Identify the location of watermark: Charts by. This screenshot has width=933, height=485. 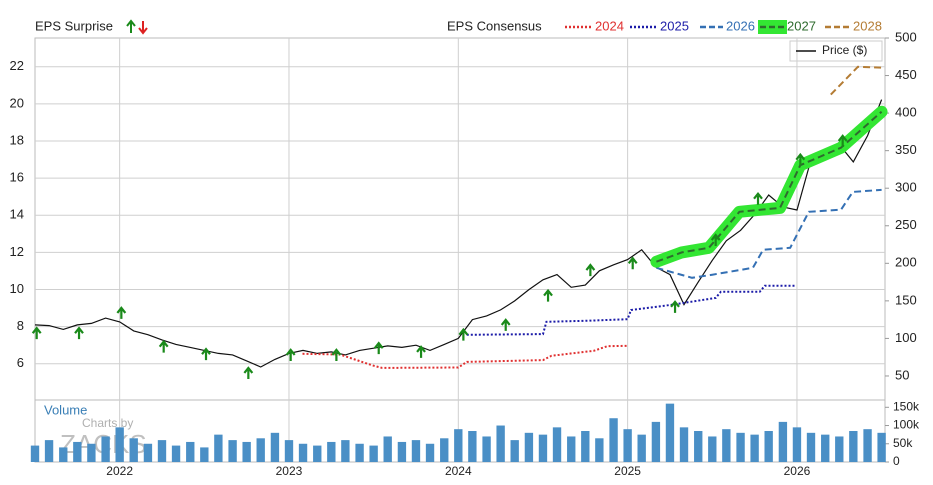
(107, 423).